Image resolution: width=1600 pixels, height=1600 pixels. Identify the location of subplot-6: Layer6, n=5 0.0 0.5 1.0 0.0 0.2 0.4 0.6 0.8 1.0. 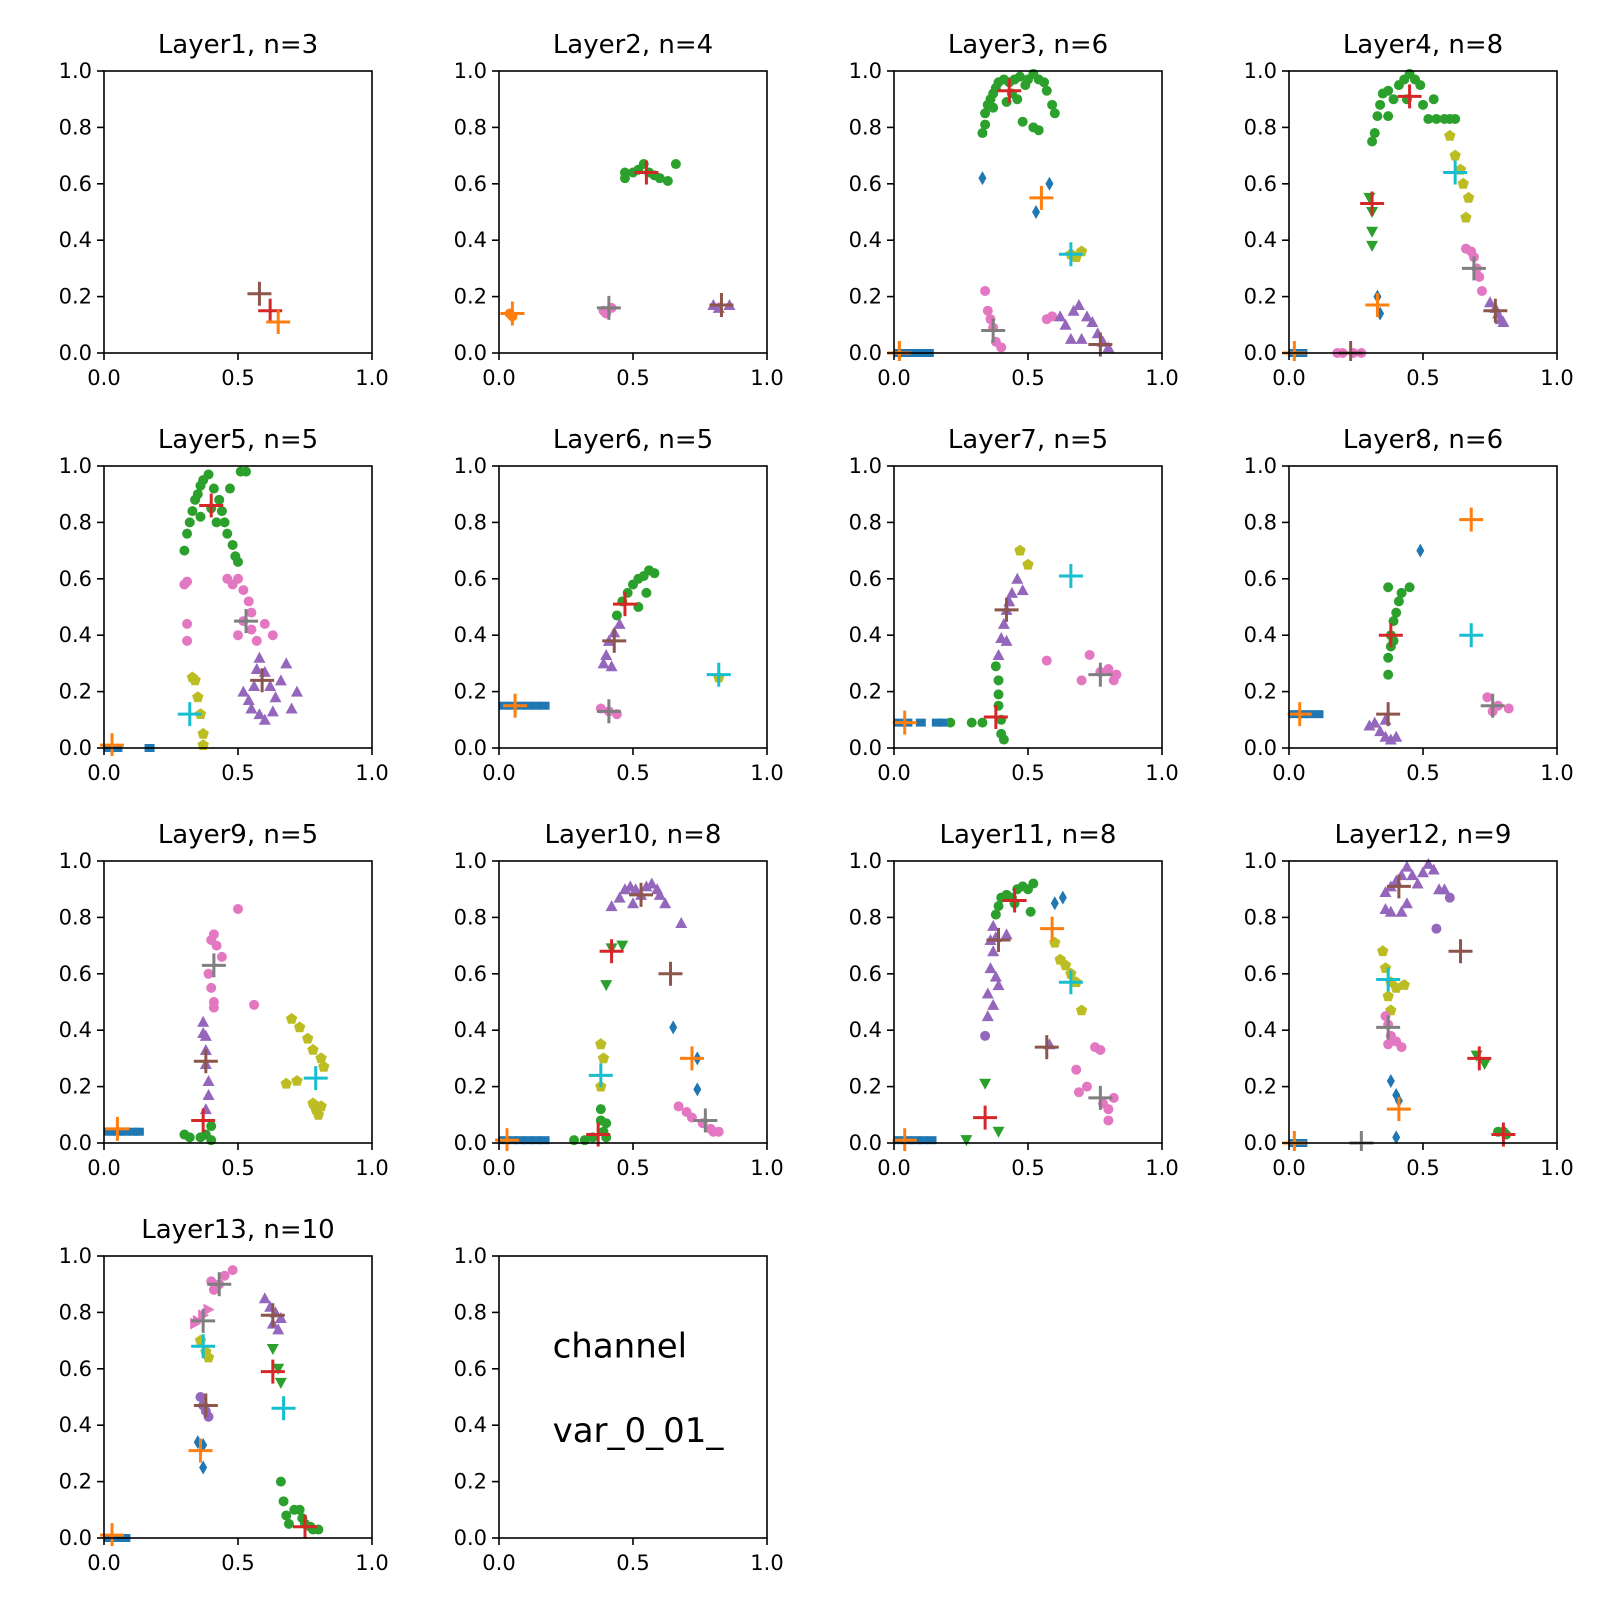
(619, 605).